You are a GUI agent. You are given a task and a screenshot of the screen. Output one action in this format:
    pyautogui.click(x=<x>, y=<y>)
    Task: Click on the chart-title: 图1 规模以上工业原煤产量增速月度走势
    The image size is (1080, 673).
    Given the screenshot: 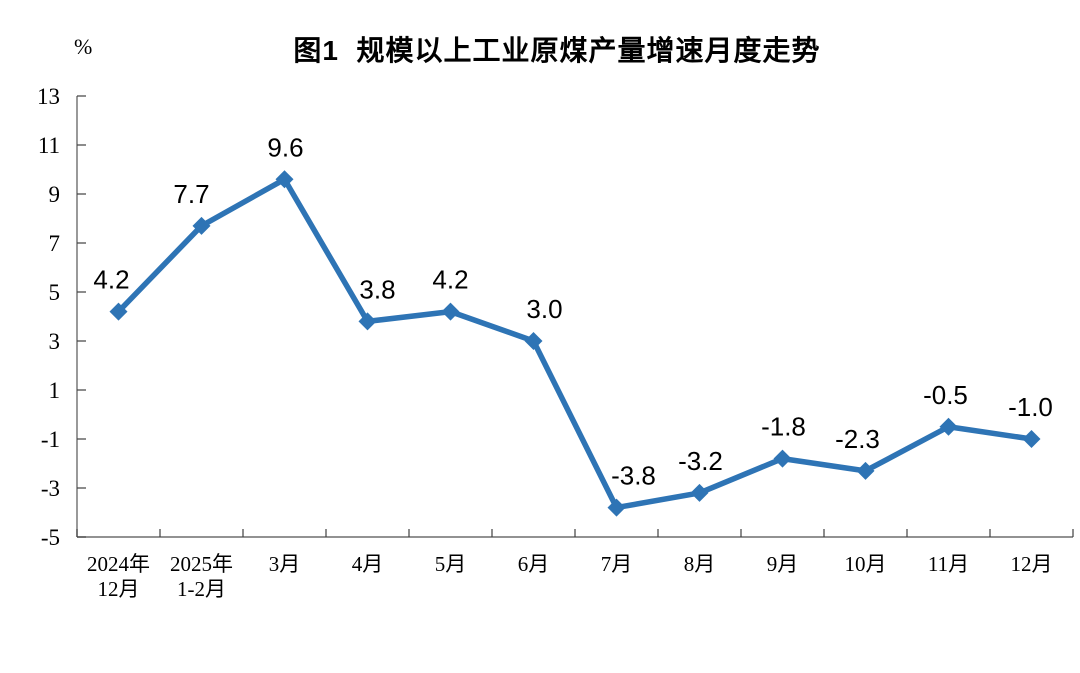 What is the action you would take?
    pyautogui.click(x=557, y=50)
    